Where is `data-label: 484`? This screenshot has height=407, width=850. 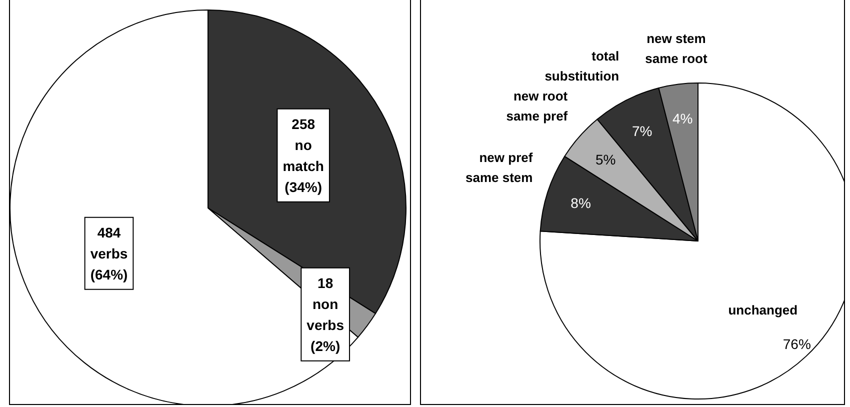
data-label: 484 is located at coordinates (109, 232).